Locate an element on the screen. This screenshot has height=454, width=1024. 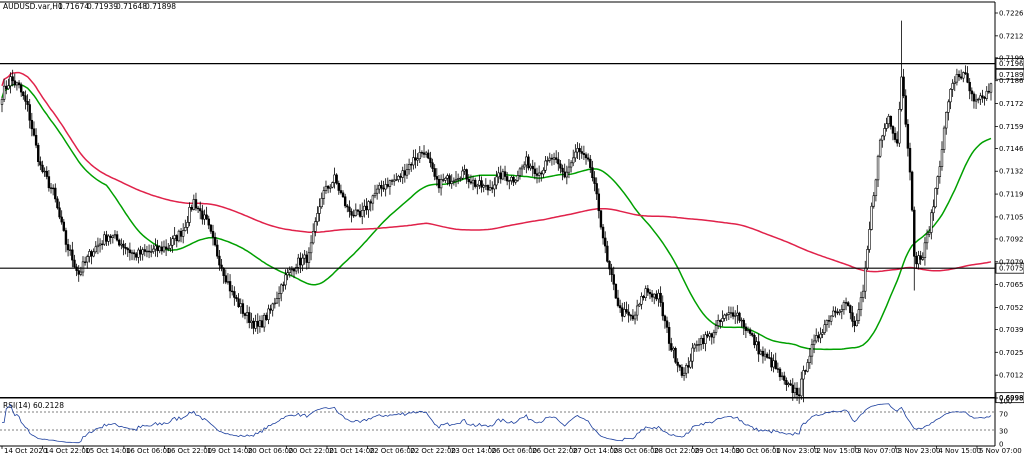
price-tick-label: 0.71995 is located at coordinates (1011, 58).